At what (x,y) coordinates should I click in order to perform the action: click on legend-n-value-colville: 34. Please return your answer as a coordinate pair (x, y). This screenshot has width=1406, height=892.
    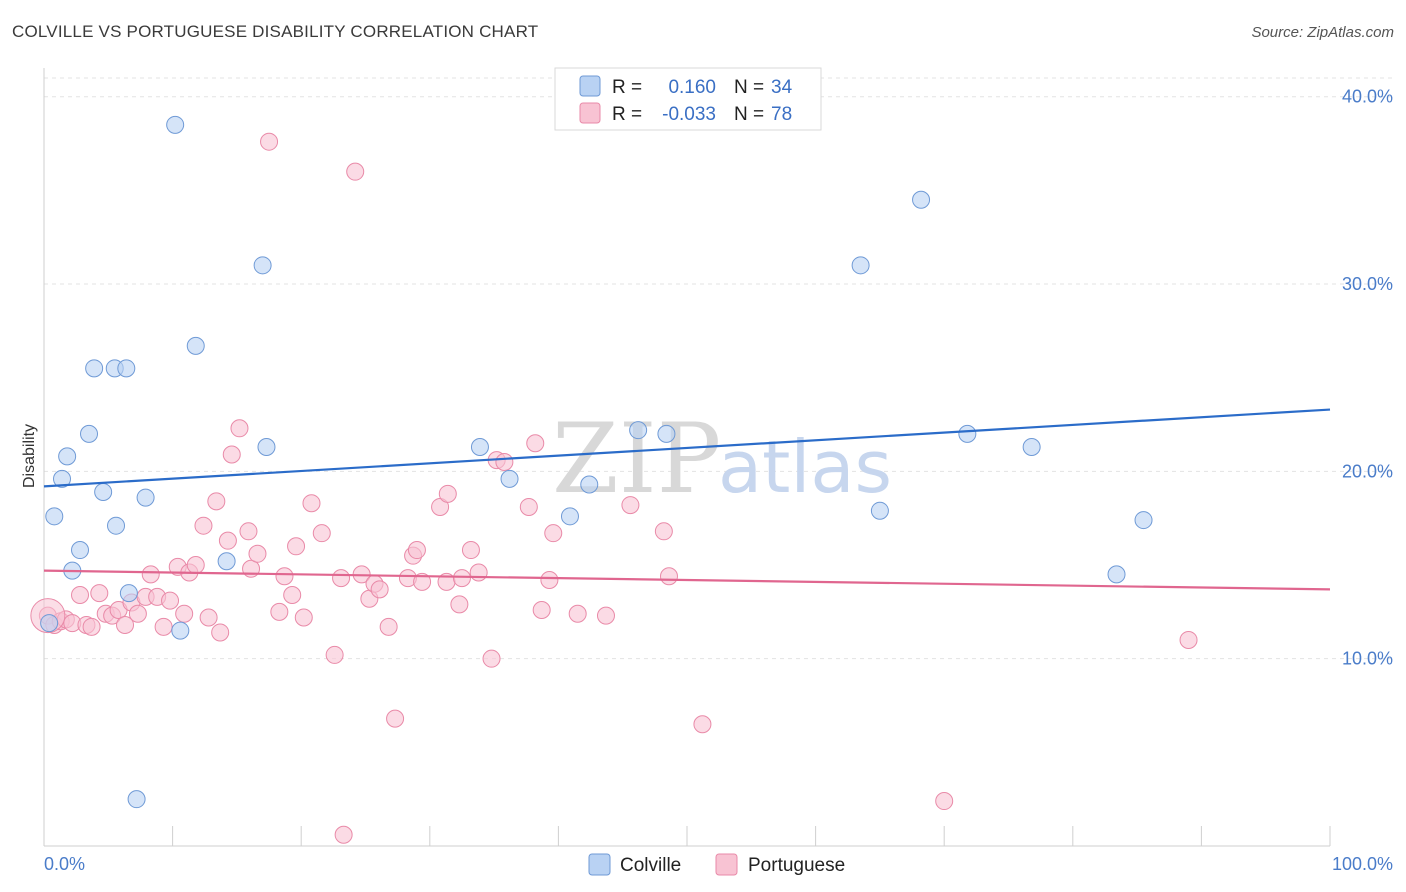
    Looking at the image, I should click on (782, 87).